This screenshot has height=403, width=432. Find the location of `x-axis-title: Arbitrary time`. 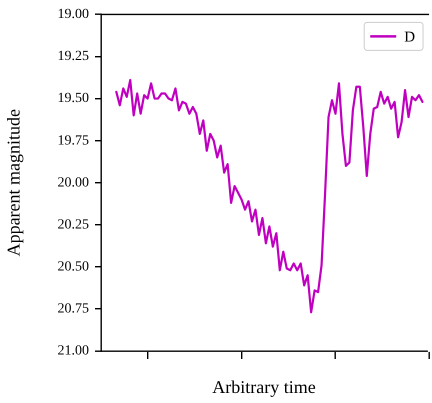

x-axis-title: Arbitrary time is located at coordinates (264, 386).